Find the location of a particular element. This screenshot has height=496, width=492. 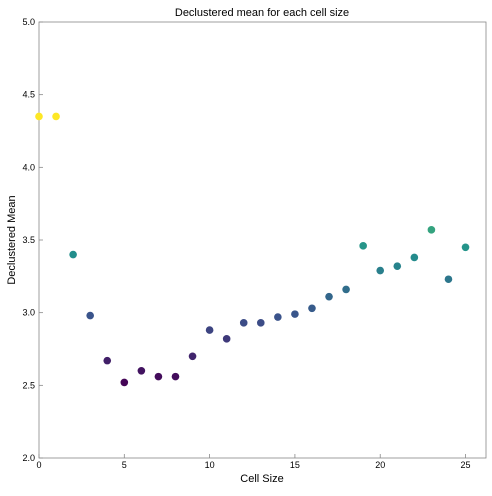

x-axis-title: Cell Size is located at coordinates (261, 479).